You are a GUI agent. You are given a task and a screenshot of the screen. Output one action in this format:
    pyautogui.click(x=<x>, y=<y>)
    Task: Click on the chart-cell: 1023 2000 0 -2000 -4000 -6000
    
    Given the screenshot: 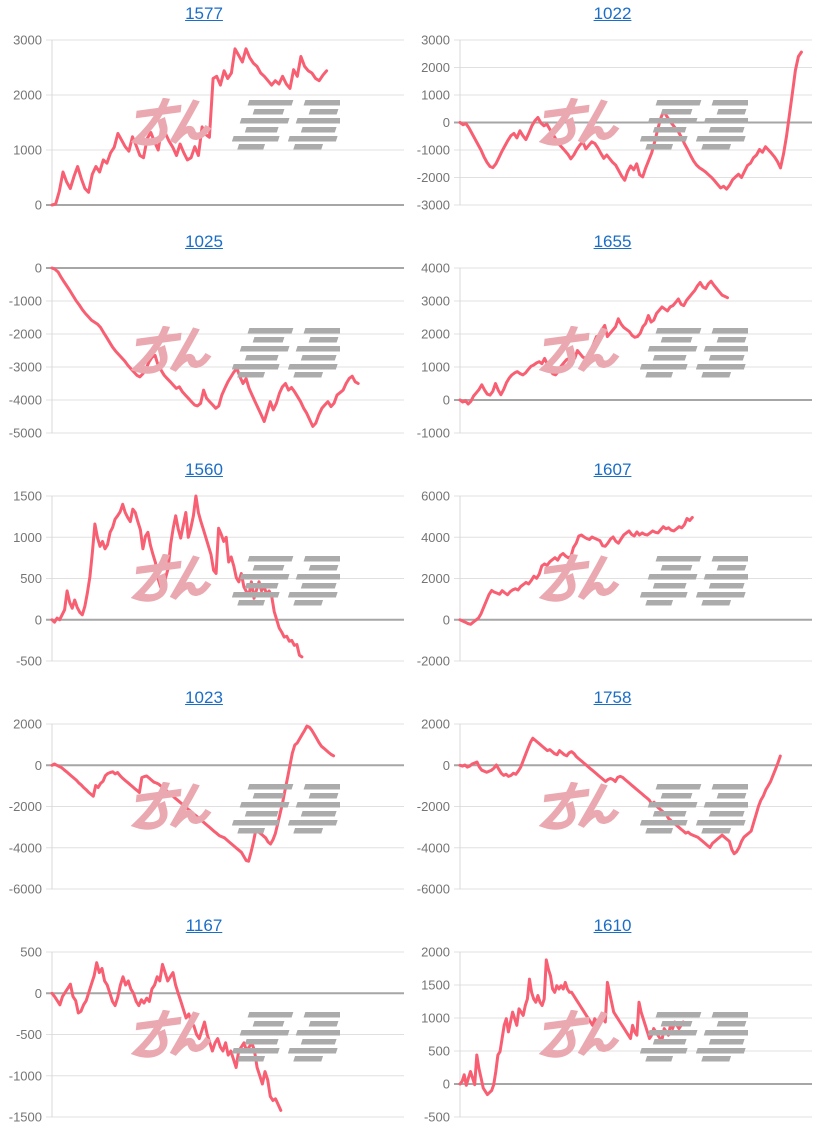 What is the action you would take?
    pyautogui.click(x=204, y=798)
    